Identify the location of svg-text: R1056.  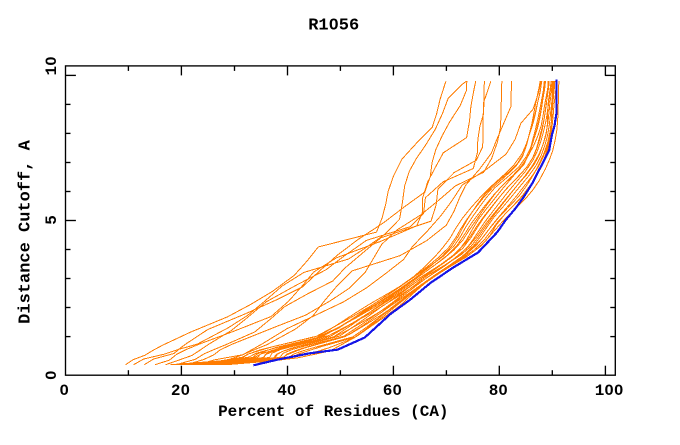
(333, 25).